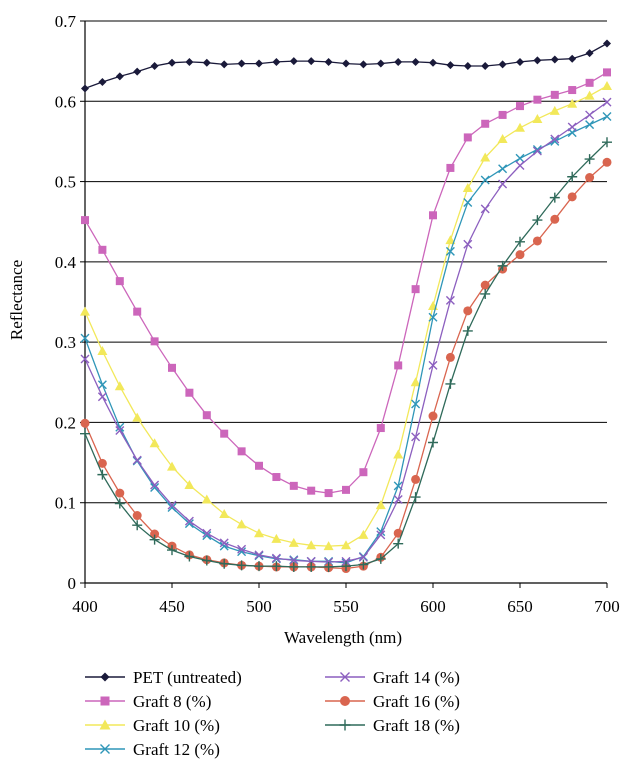 The width and height of the screenshot is (624, 766). What do you see at coordinates (433, 606) in the screenshot?
I see `x-tick-label-4: 600` at bounding box center [433, 606].